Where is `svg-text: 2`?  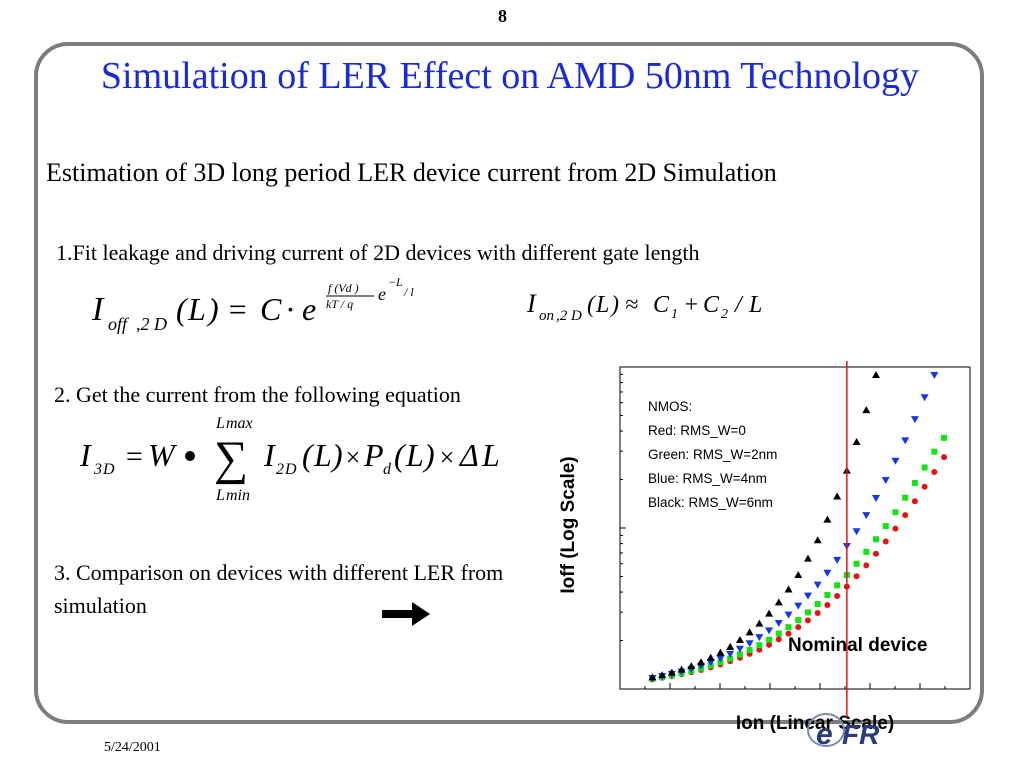
svg-text: 2 is located at coordinates (280, 469).